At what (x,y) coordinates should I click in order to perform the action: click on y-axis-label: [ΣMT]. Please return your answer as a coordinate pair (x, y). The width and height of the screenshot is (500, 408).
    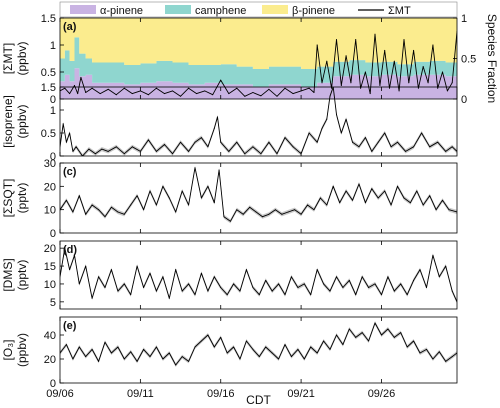
    Looking at the image, I should click on (8, 58).